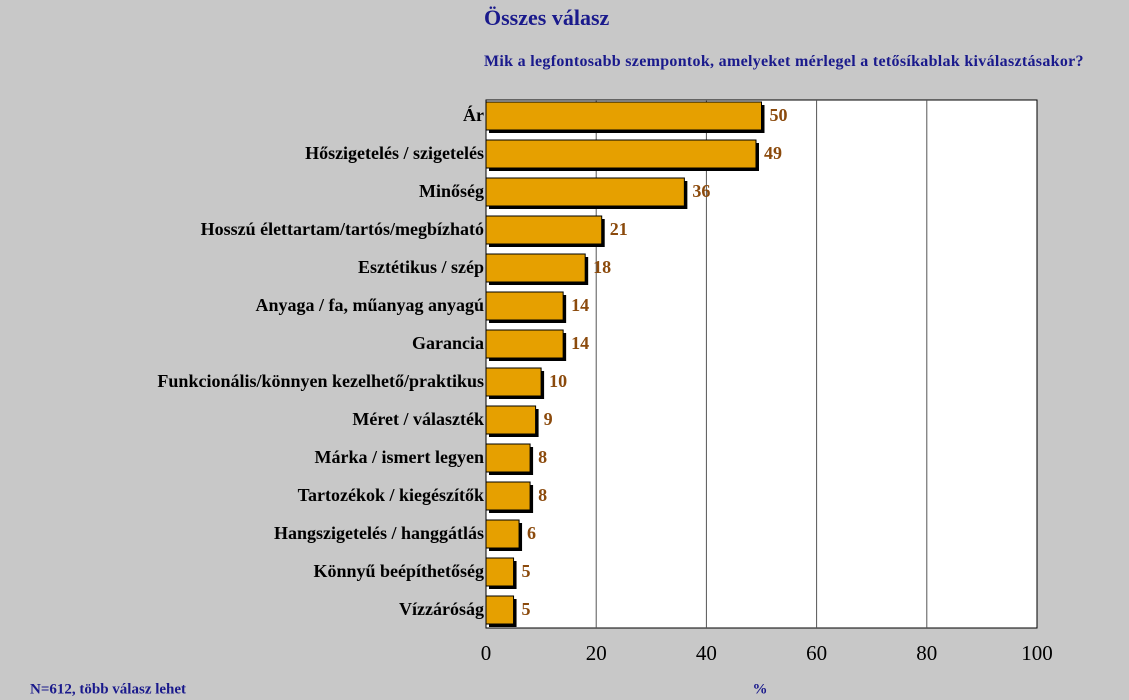 Image resolution: width=1129 pixels, height=700 pixels. Describe the element at coordinates (1037, 653) in the screenshot. I see `x-tick-label: 100` at that location.